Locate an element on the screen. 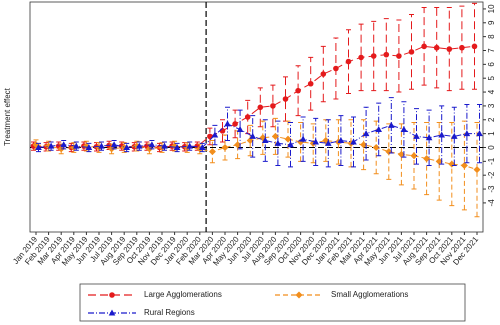 This screenshot has height=325, width=500. y-tick-label: 2 is located at coordinates (491, 119).